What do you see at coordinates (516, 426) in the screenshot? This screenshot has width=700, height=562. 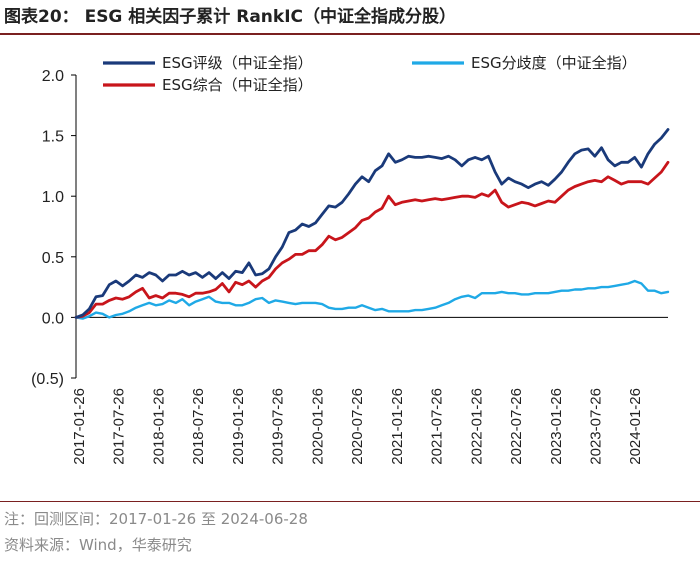 I see `x-tick-label: 2022-07-26` at bounding box center [516, 426].